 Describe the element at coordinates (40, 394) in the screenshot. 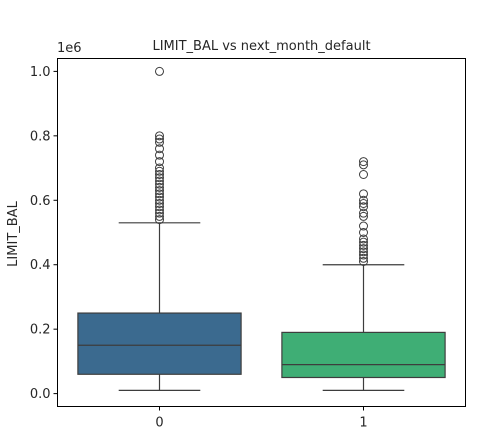

I see `y-tick-label: 0.0` at that location.